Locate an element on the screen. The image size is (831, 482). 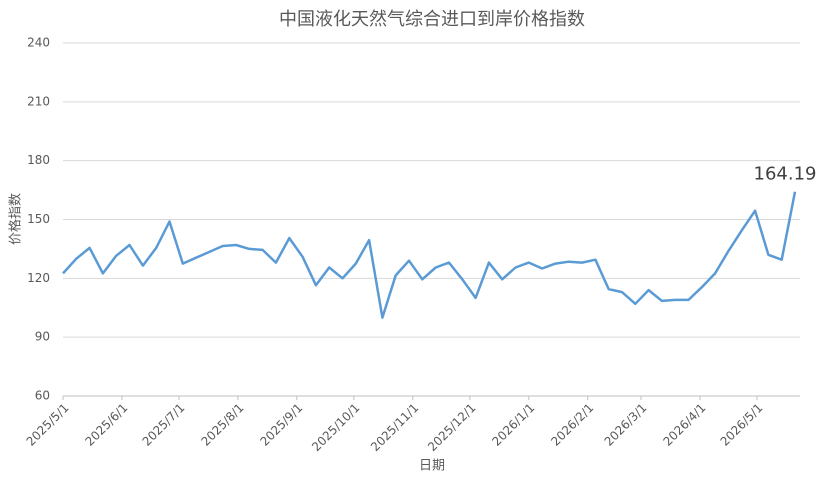
x-tick-label: 2025/7/1 is located at coordinates (164, 425).